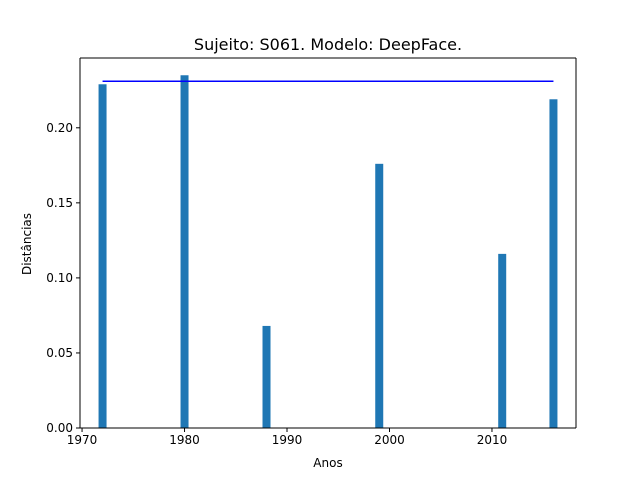 This screenshot has height=480, width=640. I want to click on bar-1972, so click(102, 256).